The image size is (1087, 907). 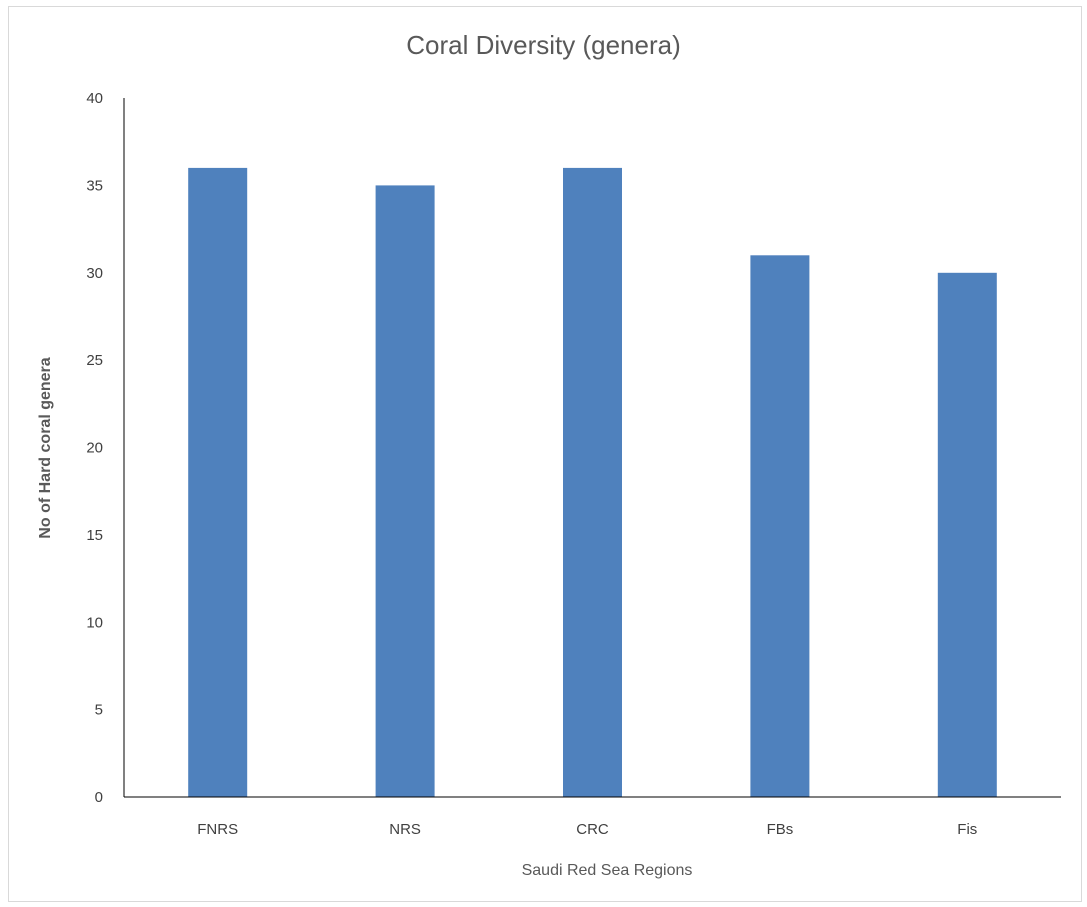 What do you see at coordinates (405, 829) in the screenshot?
I see `x-tick-label-nrs: NRS` at bounding box center [405, 829].